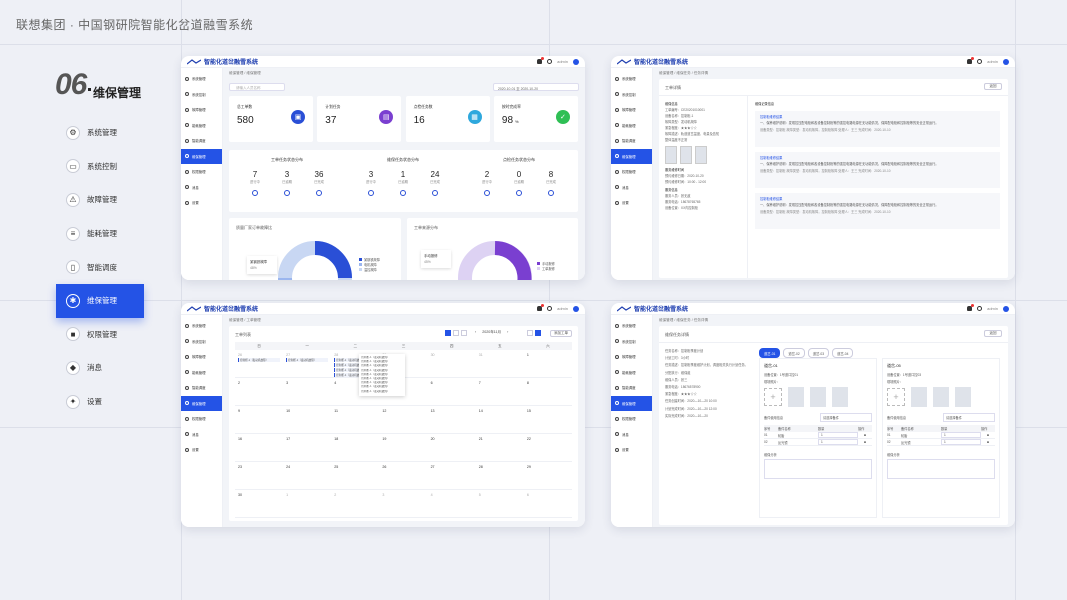 The height and width of the screenshot is (600, 1067). What do you see at coordinates (403, 420) in the screenshot?
I see `calendar-day: 12` at bounding box center [403, 420].